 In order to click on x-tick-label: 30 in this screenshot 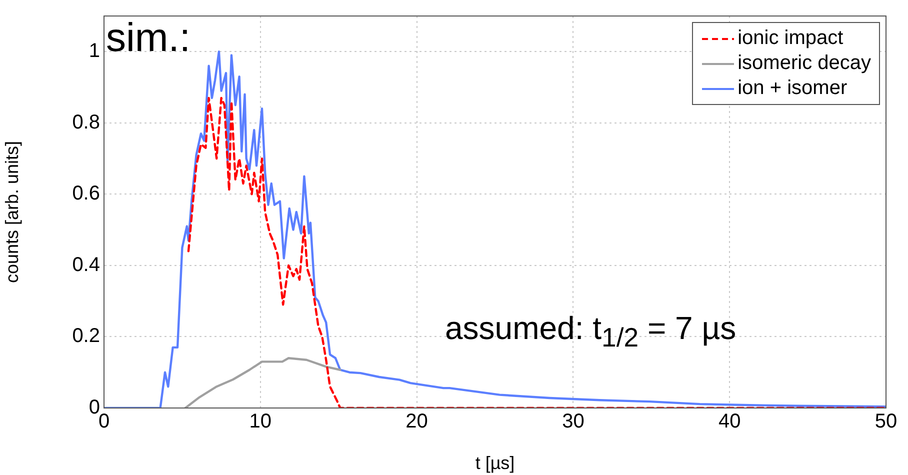, I will do `click(573, 421)`.